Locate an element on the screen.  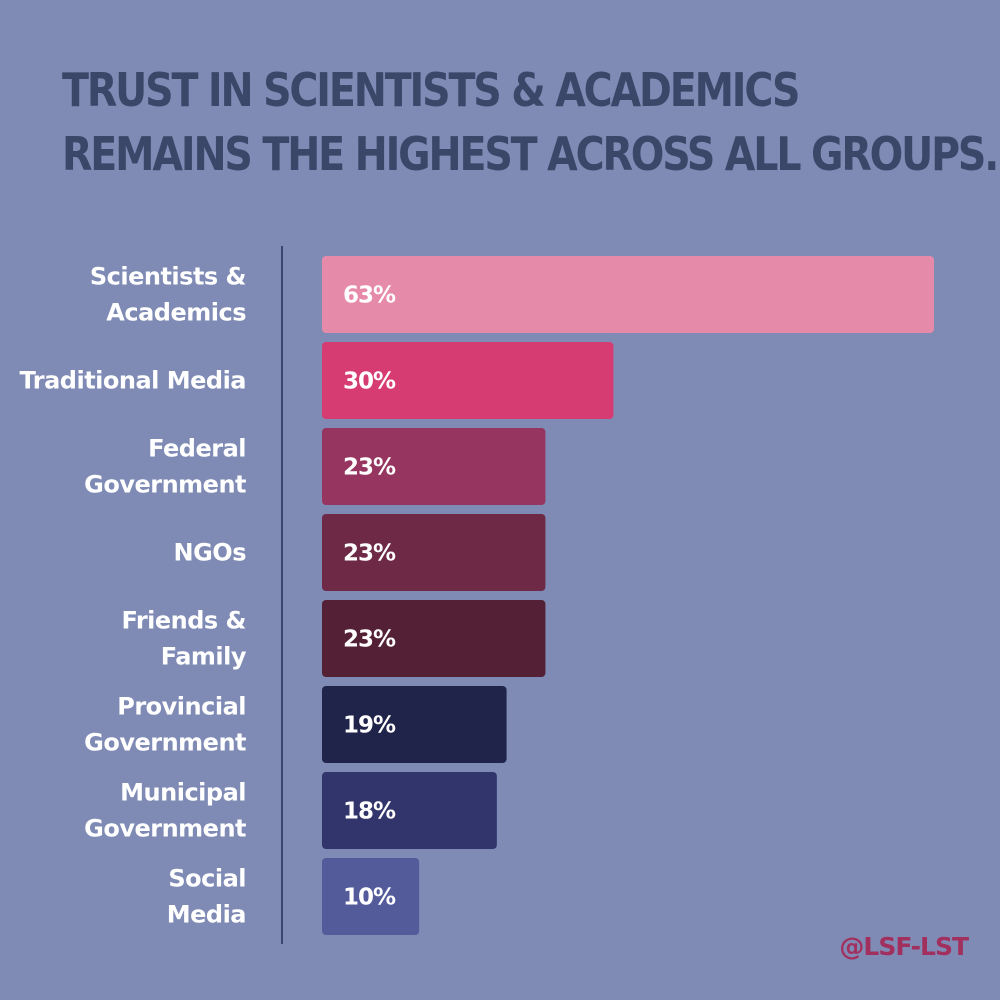
value-label-1: 30% is located at coordinates (369, 382).